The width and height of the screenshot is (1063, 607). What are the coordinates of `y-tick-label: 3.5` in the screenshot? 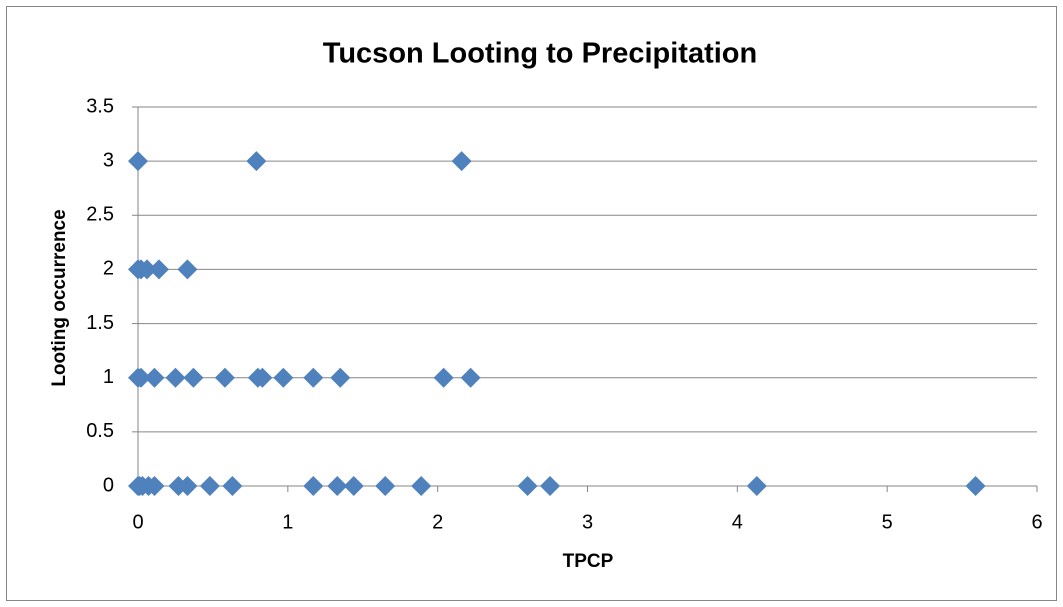 It's located at (100, 106).